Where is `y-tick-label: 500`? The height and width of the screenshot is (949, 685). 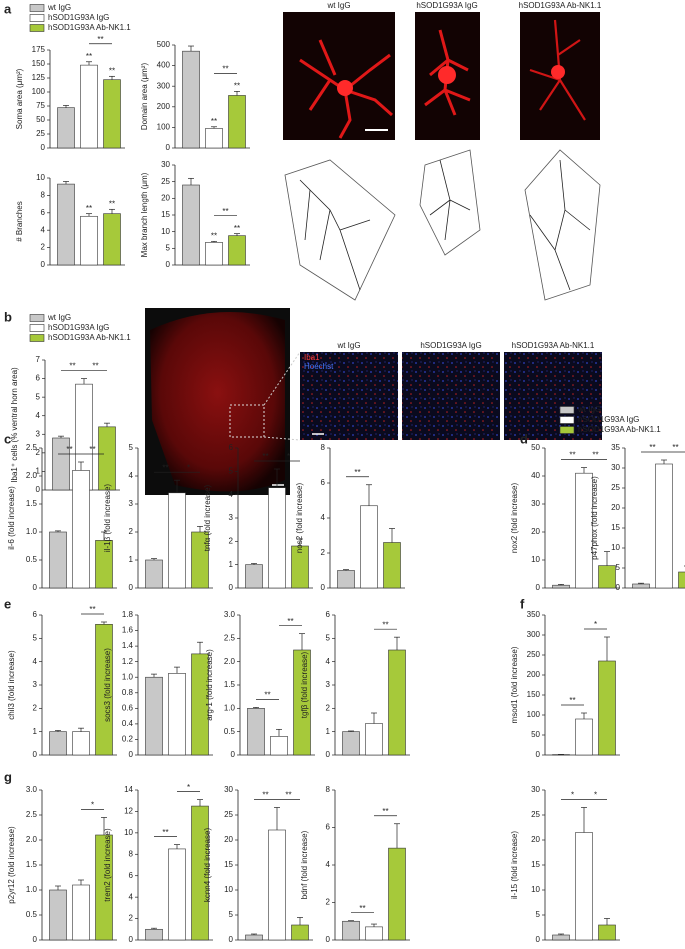 y-tick-label: 500 is located at coordinates (164, 44).